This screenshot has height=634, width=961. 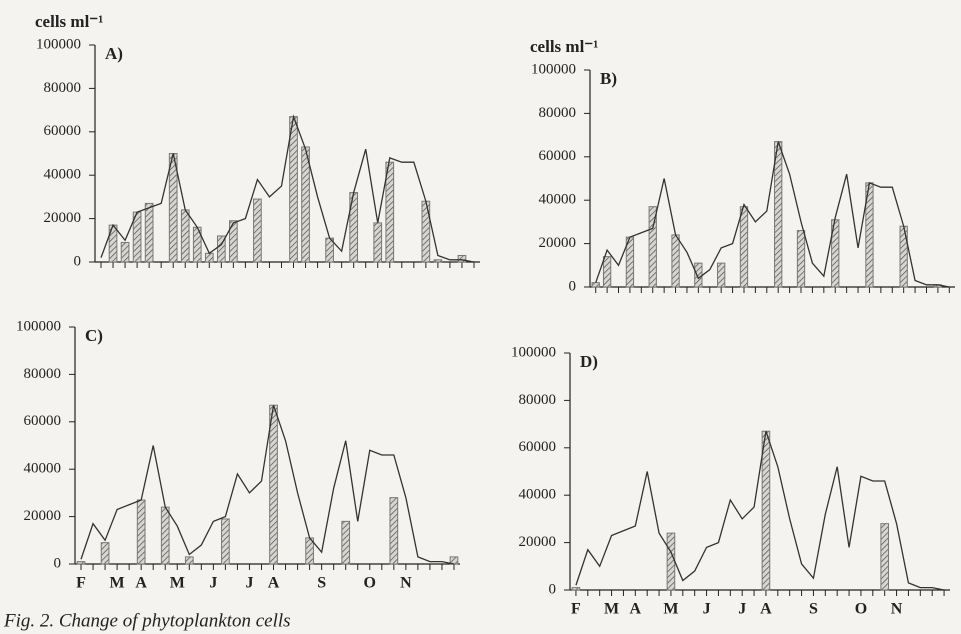 What do you see at coordinates (94, 335) in the screenshot?
I see `panel-title: C)` at bounding box center [94, 335].